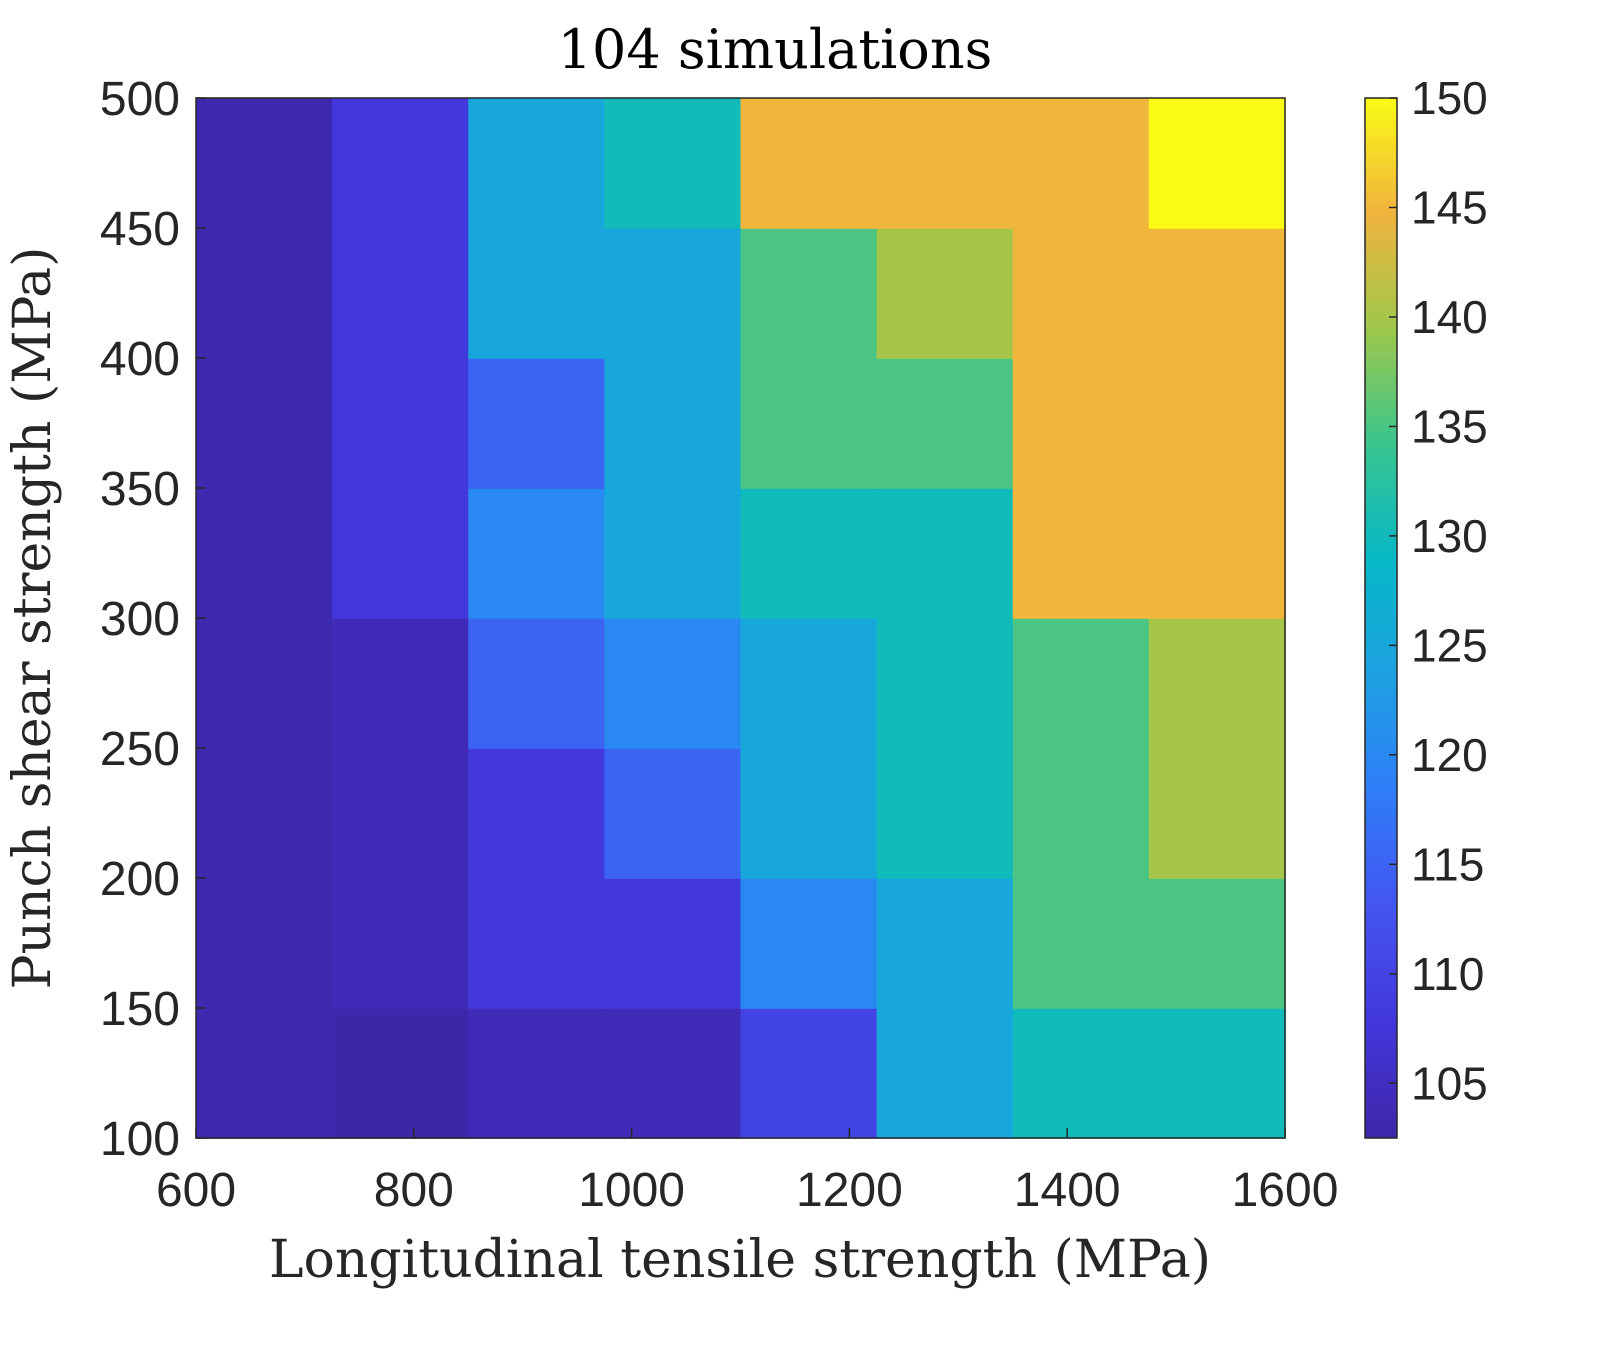 The image size is (1622, 1346). I want to click on colorbar-tick-label: 135, so click(1449, 426).